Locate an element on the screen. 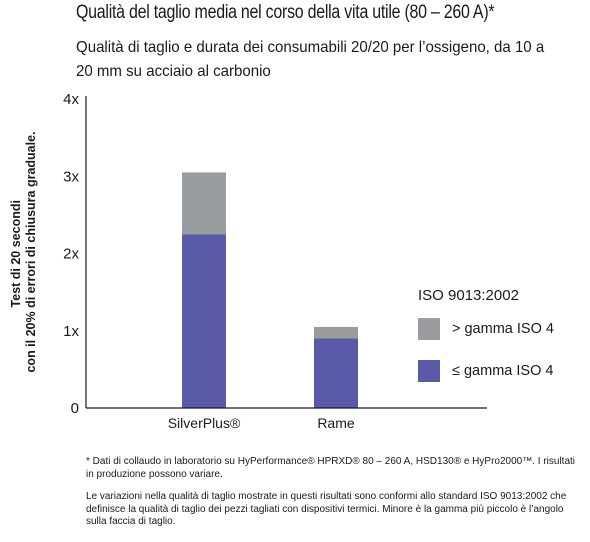  legend-label-within-iso4: ≤ gamma ISO 4 is located at coordinates (503, 371).